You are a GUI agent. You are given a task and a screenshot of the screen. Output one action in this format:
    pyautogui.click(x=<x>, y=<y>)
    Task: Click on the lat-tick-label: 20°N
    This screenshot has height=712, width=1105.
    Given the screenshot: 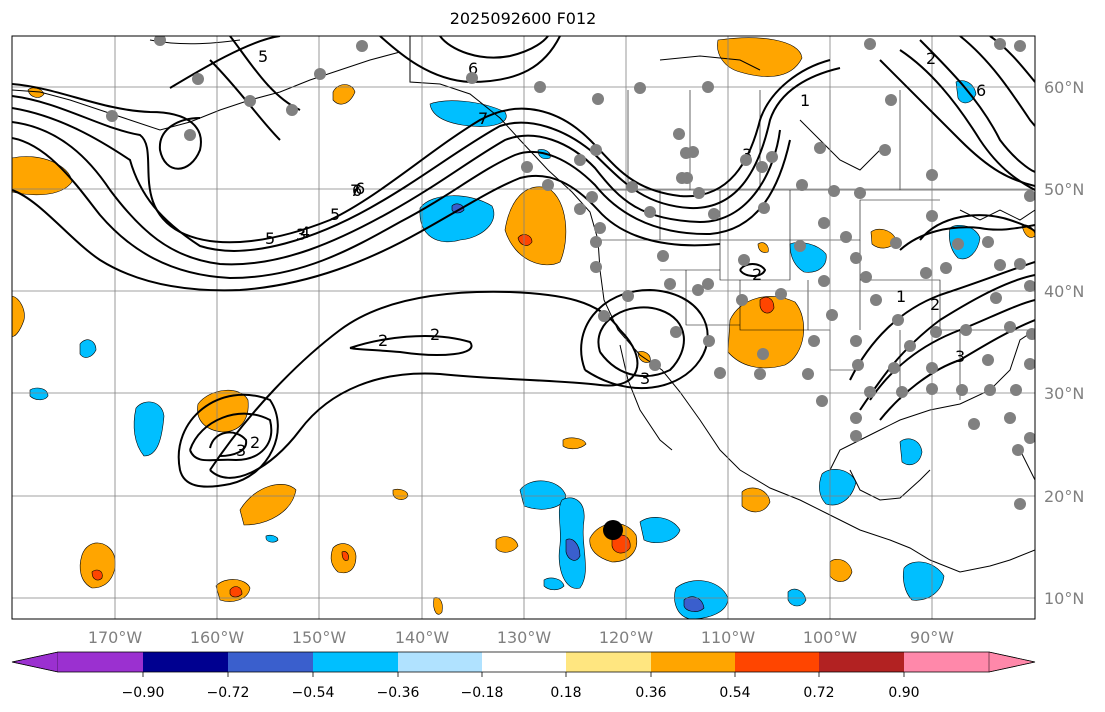 What is the action you would take?
    pyautogui.click(x=1064, y=496)
    